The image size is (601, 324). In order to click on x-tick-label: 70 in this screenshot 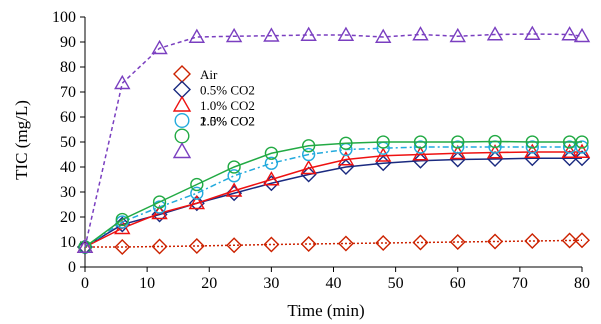, I will do `click(520, 283)`.